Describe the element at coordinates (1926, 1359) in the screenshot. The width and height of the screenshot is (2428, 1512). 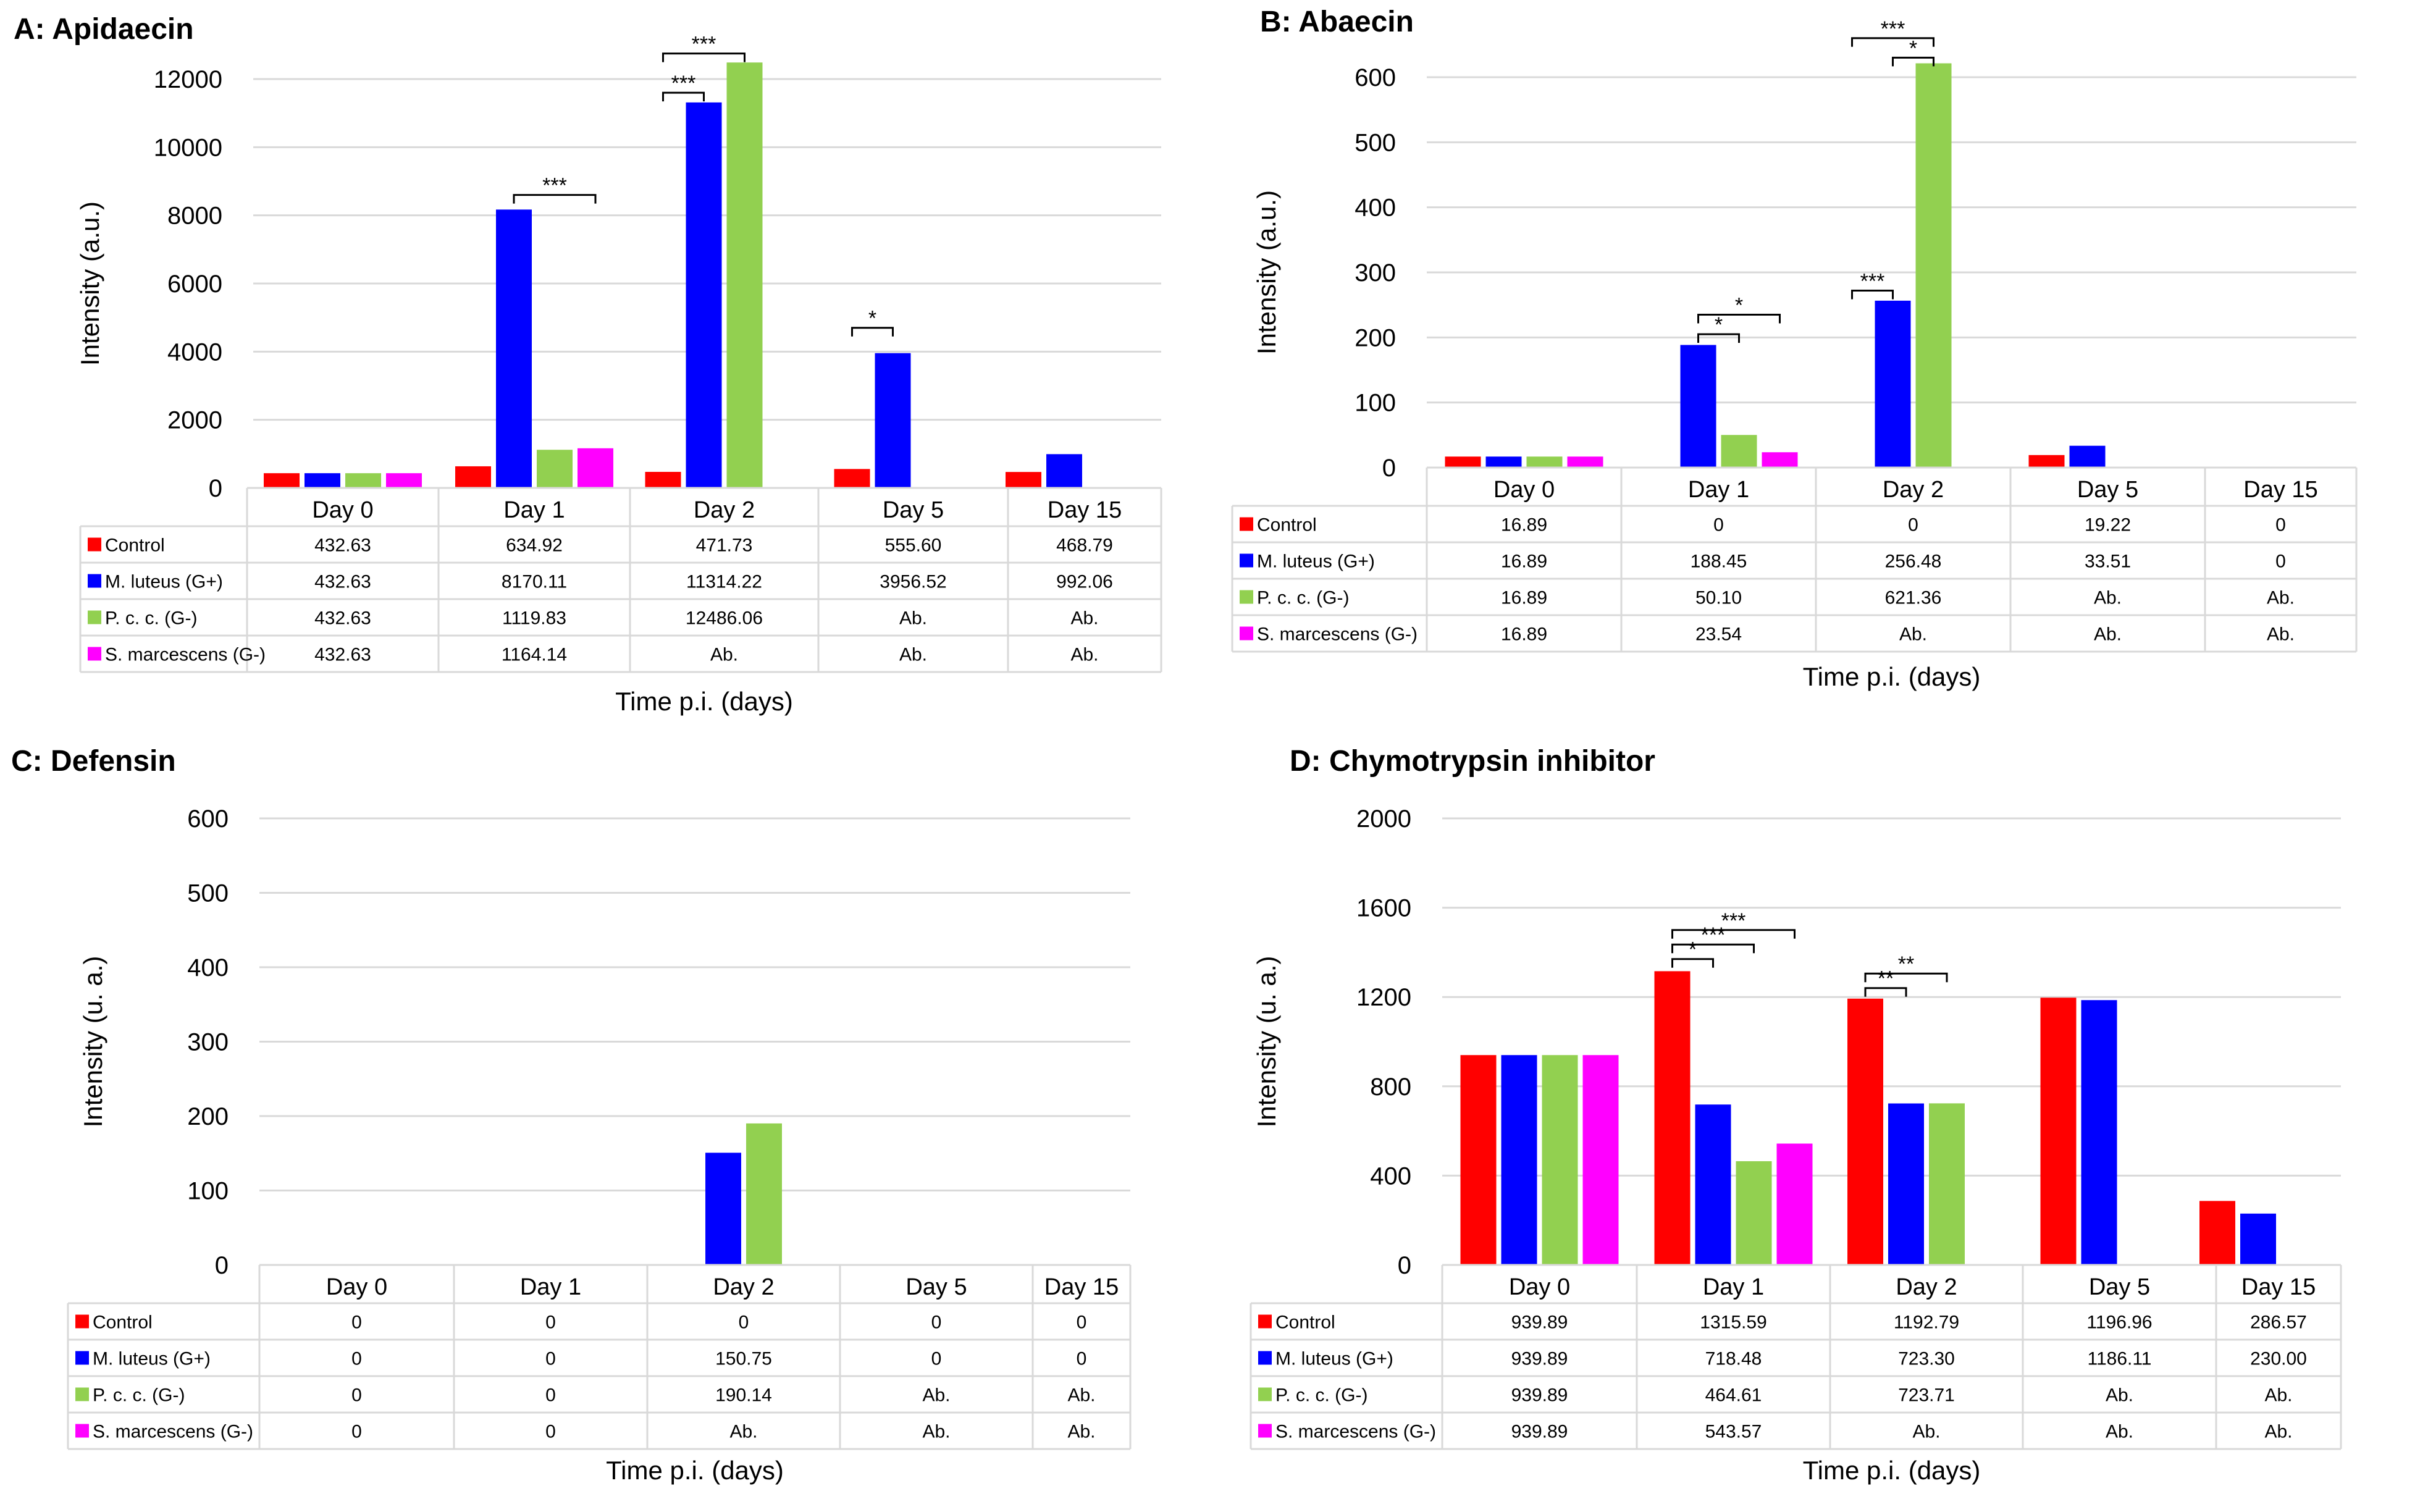
I see `data-cell: 723.30` at that location.